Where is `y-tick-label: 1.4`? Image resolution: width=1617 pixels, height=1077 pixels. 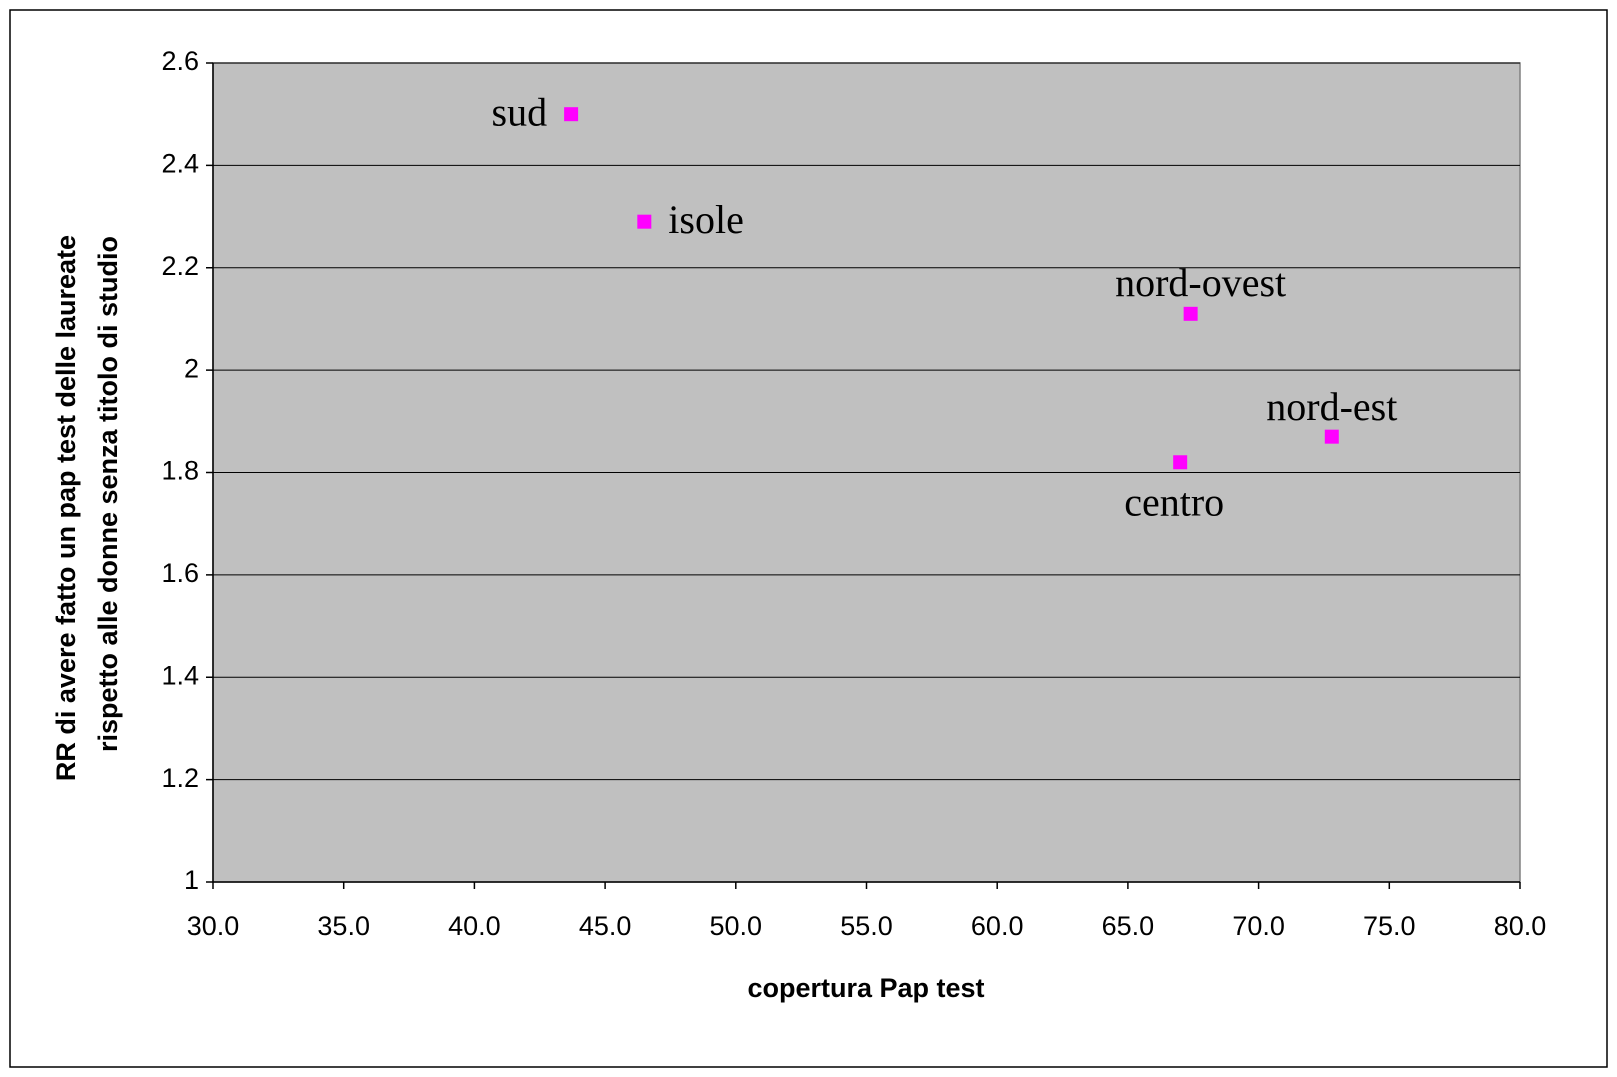
y-tick-label: 1.4 is located at coordinates (180, 675).